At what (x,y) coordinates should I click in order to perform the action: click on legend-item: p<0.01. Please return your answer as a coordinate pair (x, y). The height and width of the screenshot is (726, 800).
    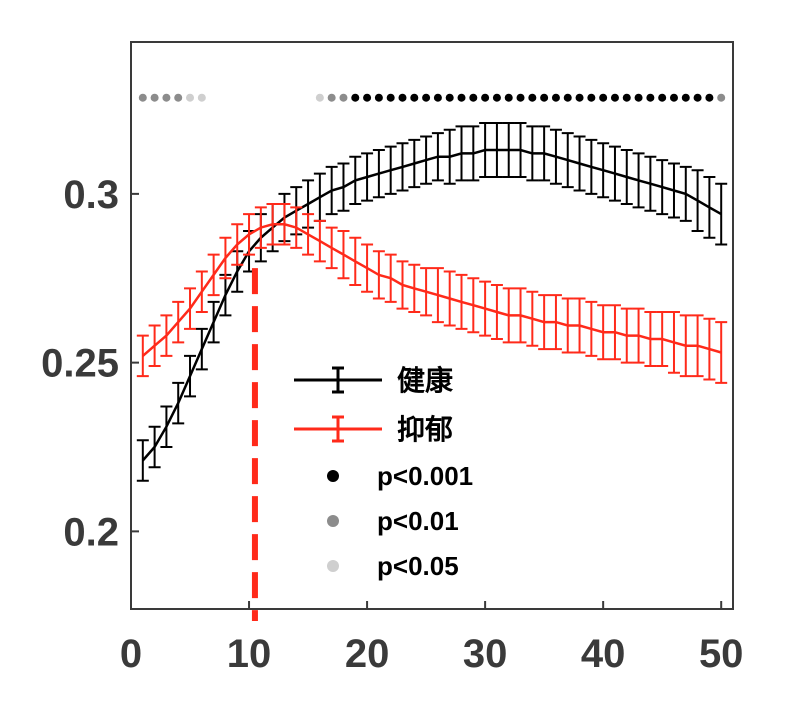
    Looking at the image, I should click on (393, 521).